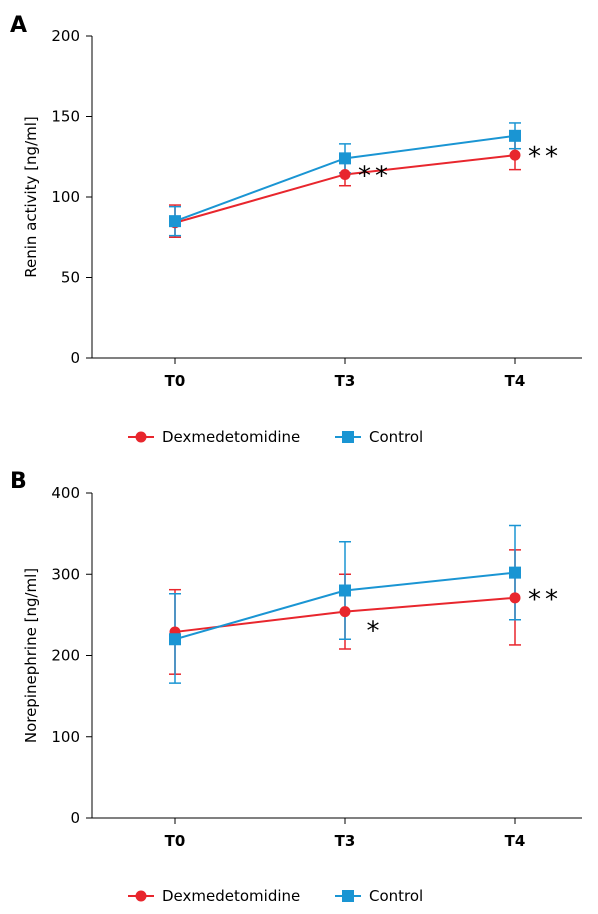 This screenshot has height=914, width=598. Describe the element at coordinates (65, 493) in the screenshot. I see `y-tick-label: 400` at that location.